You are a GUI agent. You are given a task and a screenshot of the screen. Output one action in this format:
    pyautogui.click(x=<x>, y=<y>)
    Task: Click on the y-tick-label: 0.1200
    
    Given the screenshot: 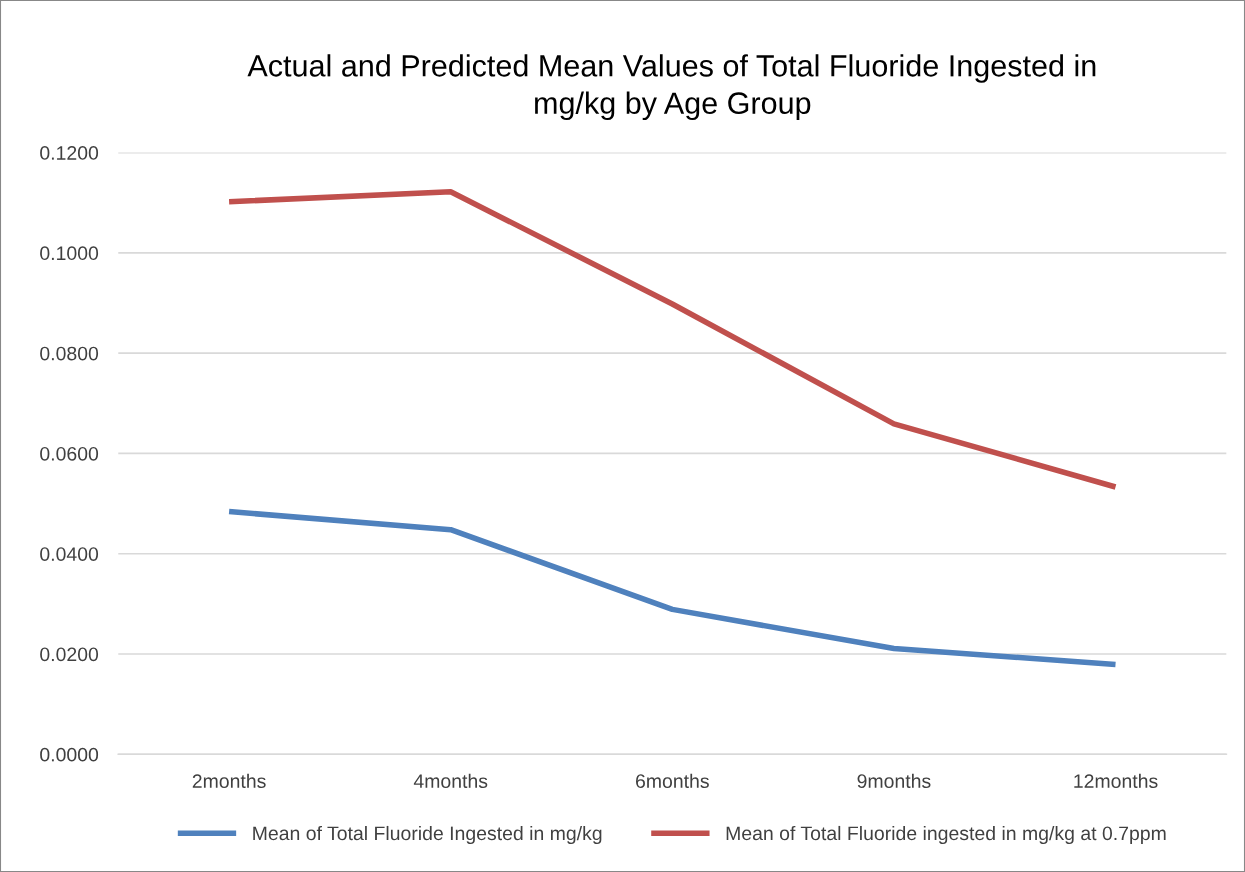 What is the action you would take?
    pyautogui.click(x=69, y=153)
    